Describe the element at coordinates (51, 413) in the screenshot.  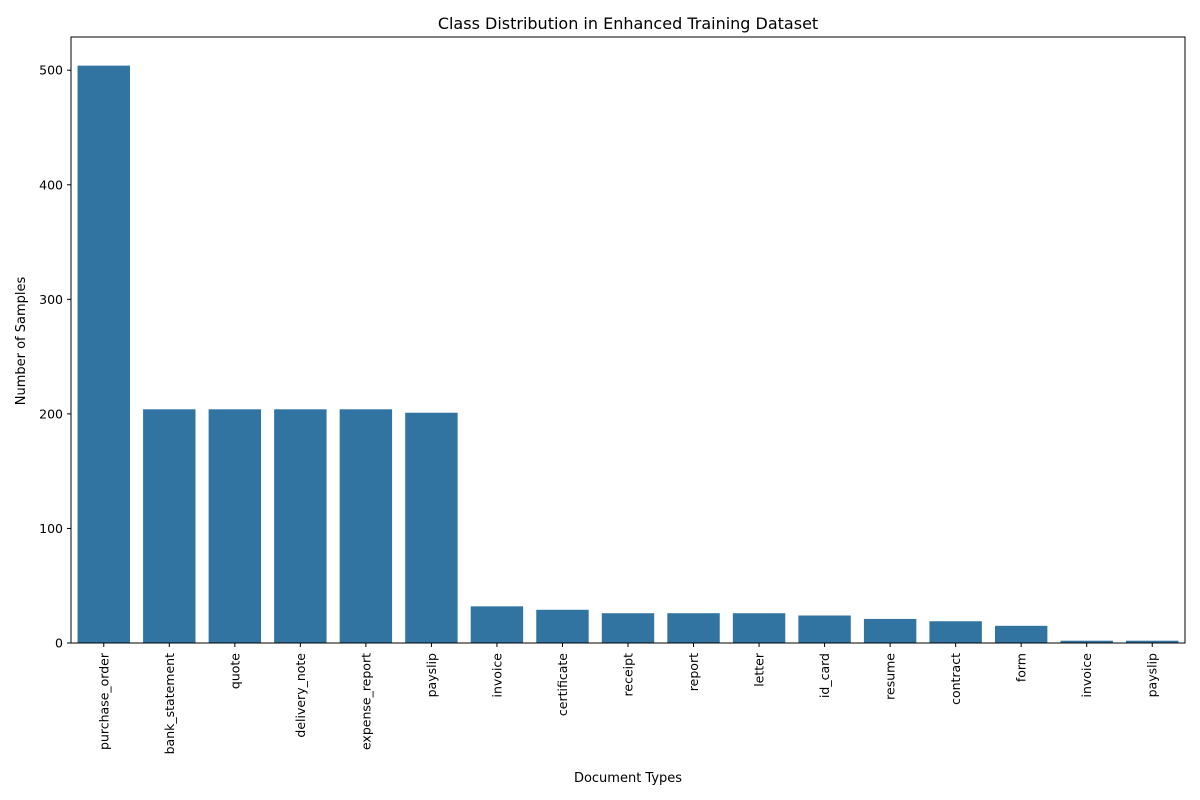
I see `y-tick-label: 200` at that location.